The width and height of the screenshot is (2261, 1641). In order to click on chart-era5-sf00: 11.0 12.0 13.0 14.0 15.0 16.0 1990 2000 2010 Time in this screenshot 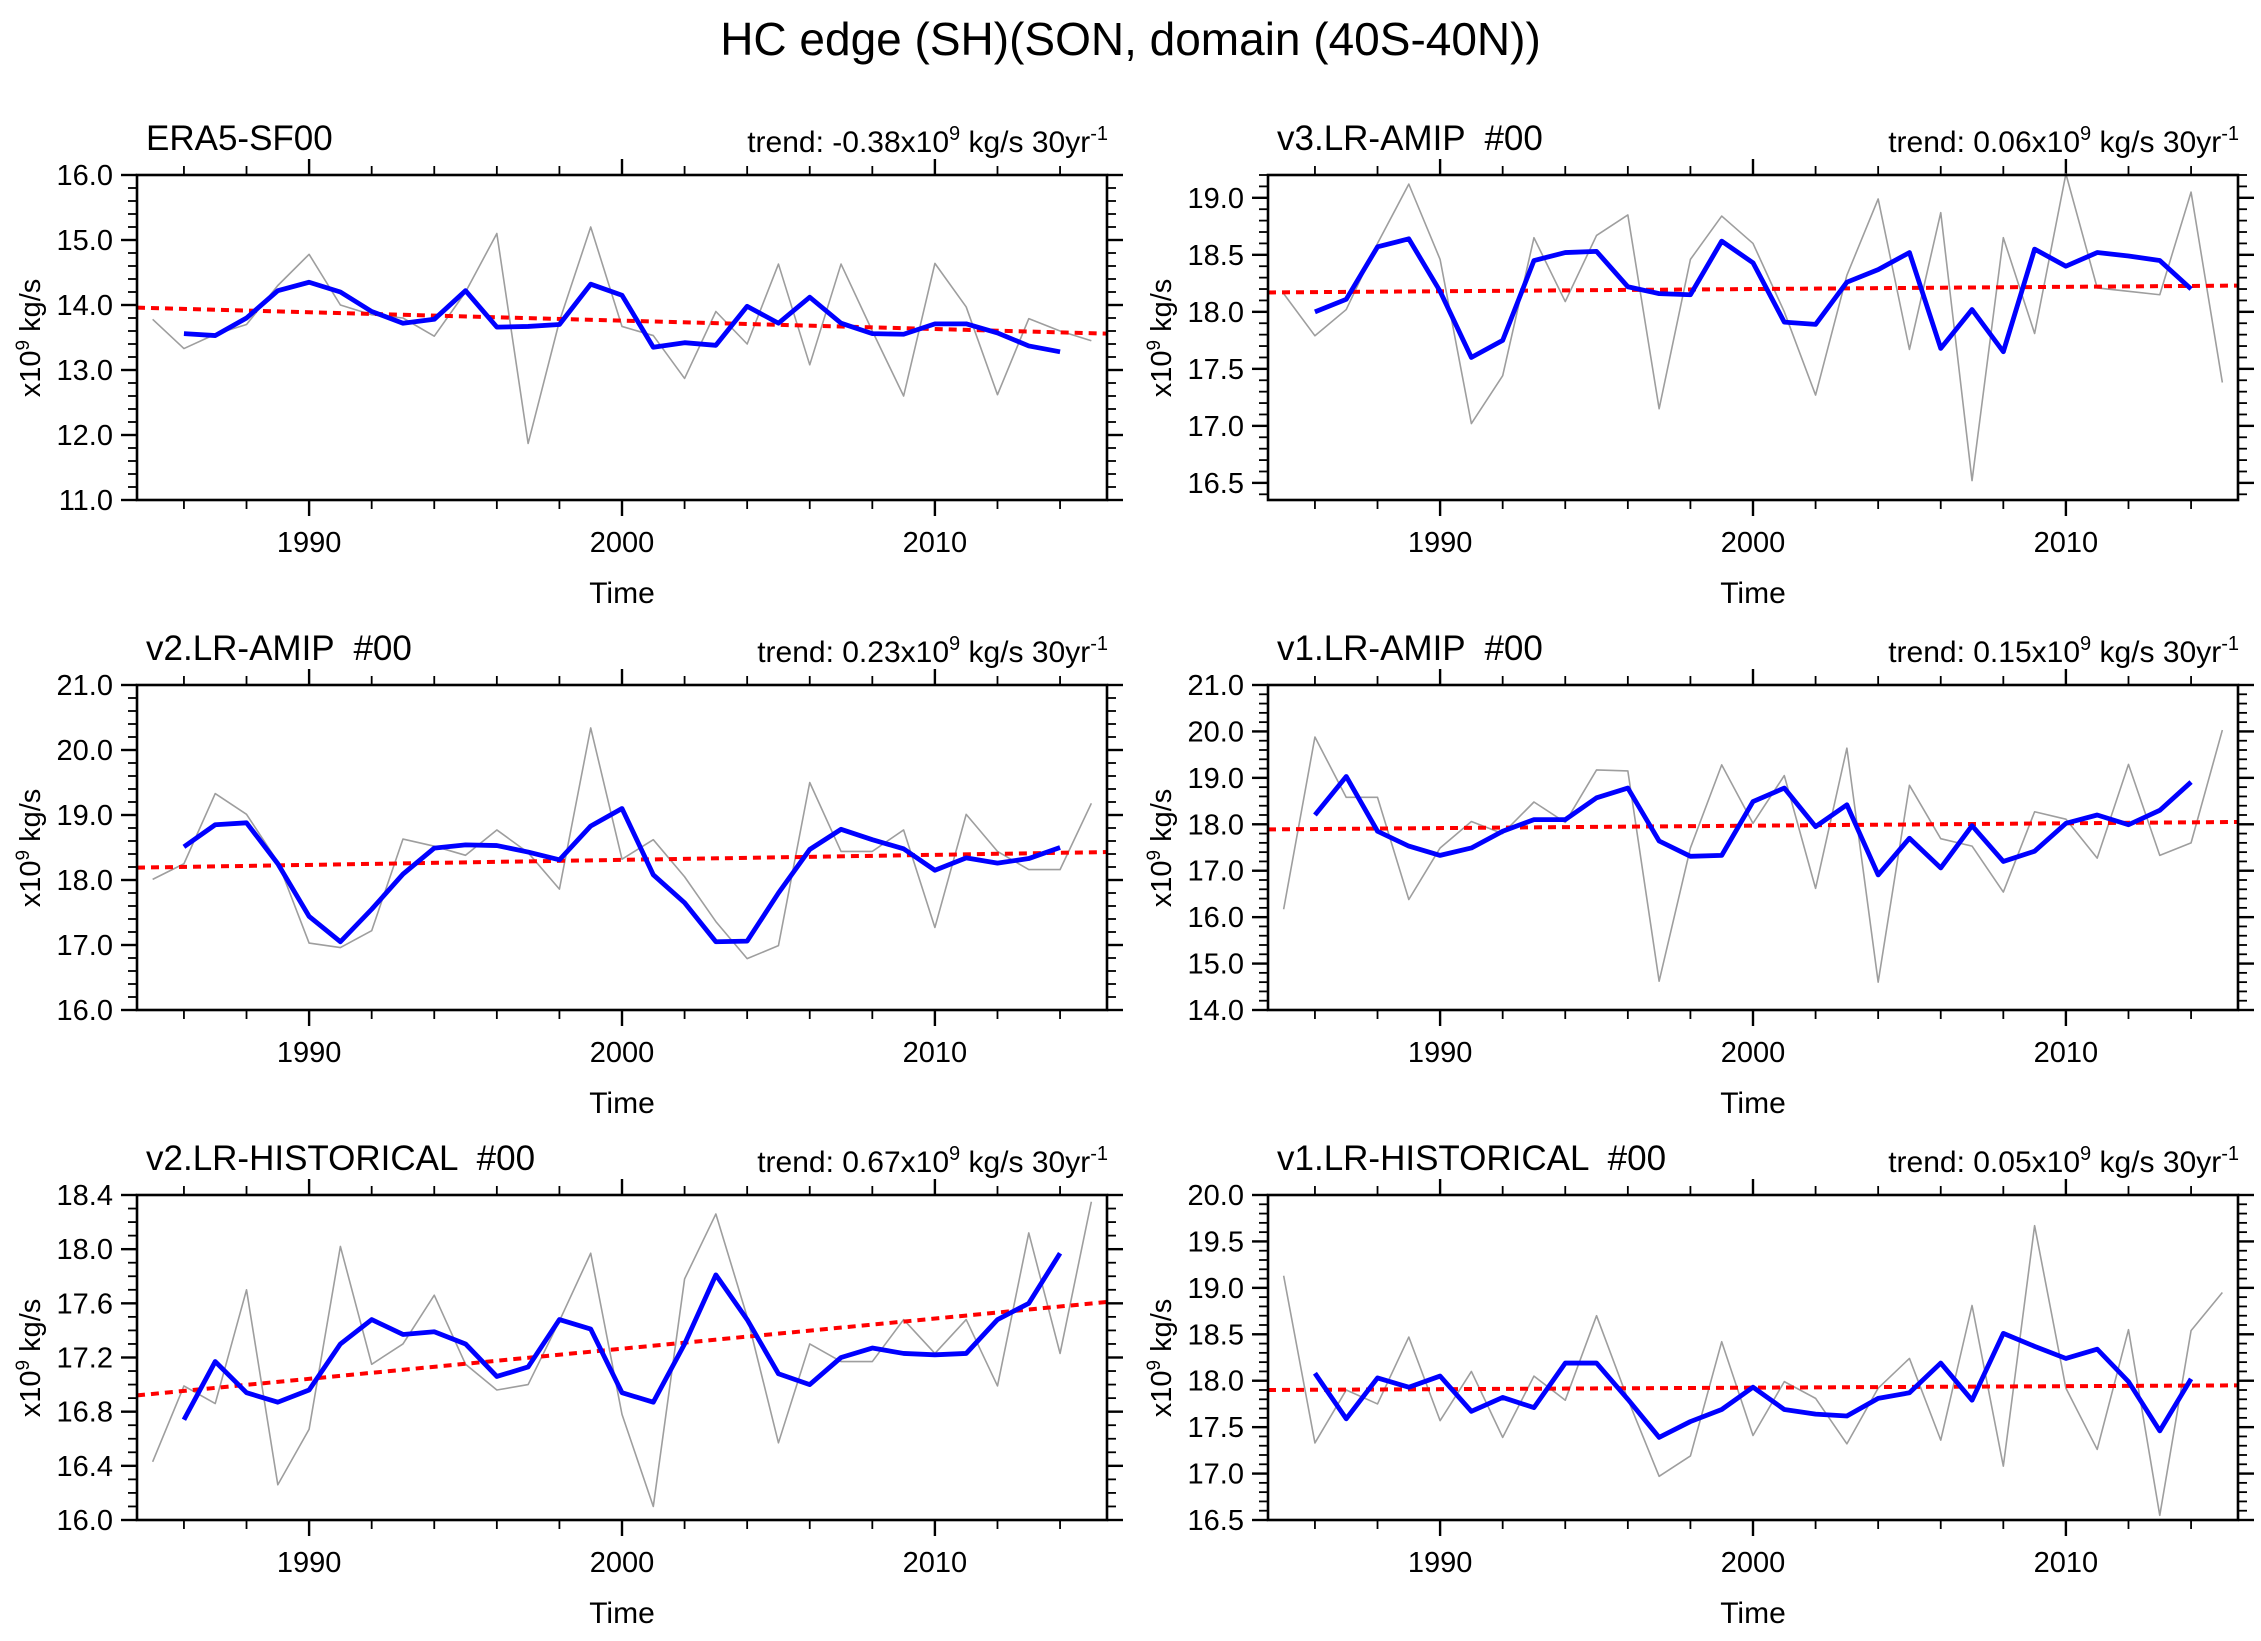, I will do `click(590, 384)`.